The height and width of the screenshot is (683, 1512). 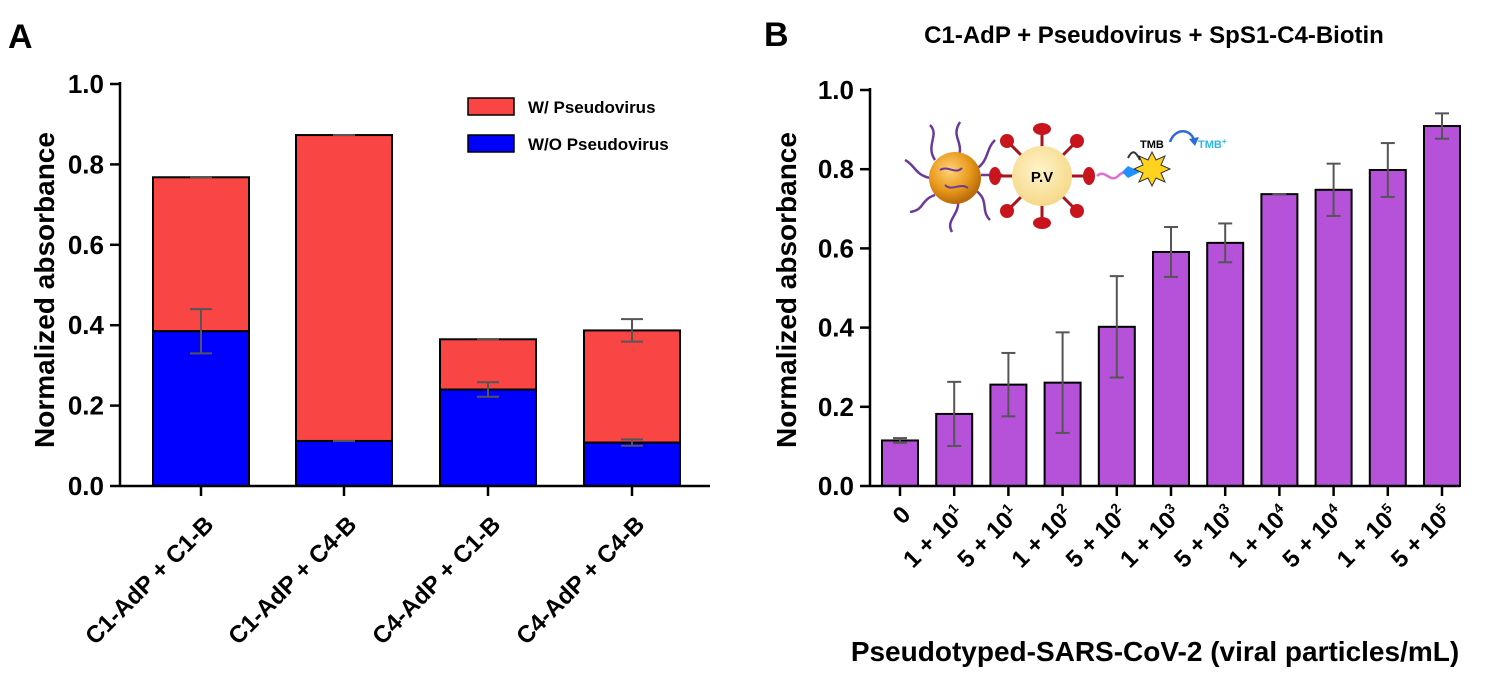 I want to click on tmb-label: TMB, so click(x=1152, y=145).